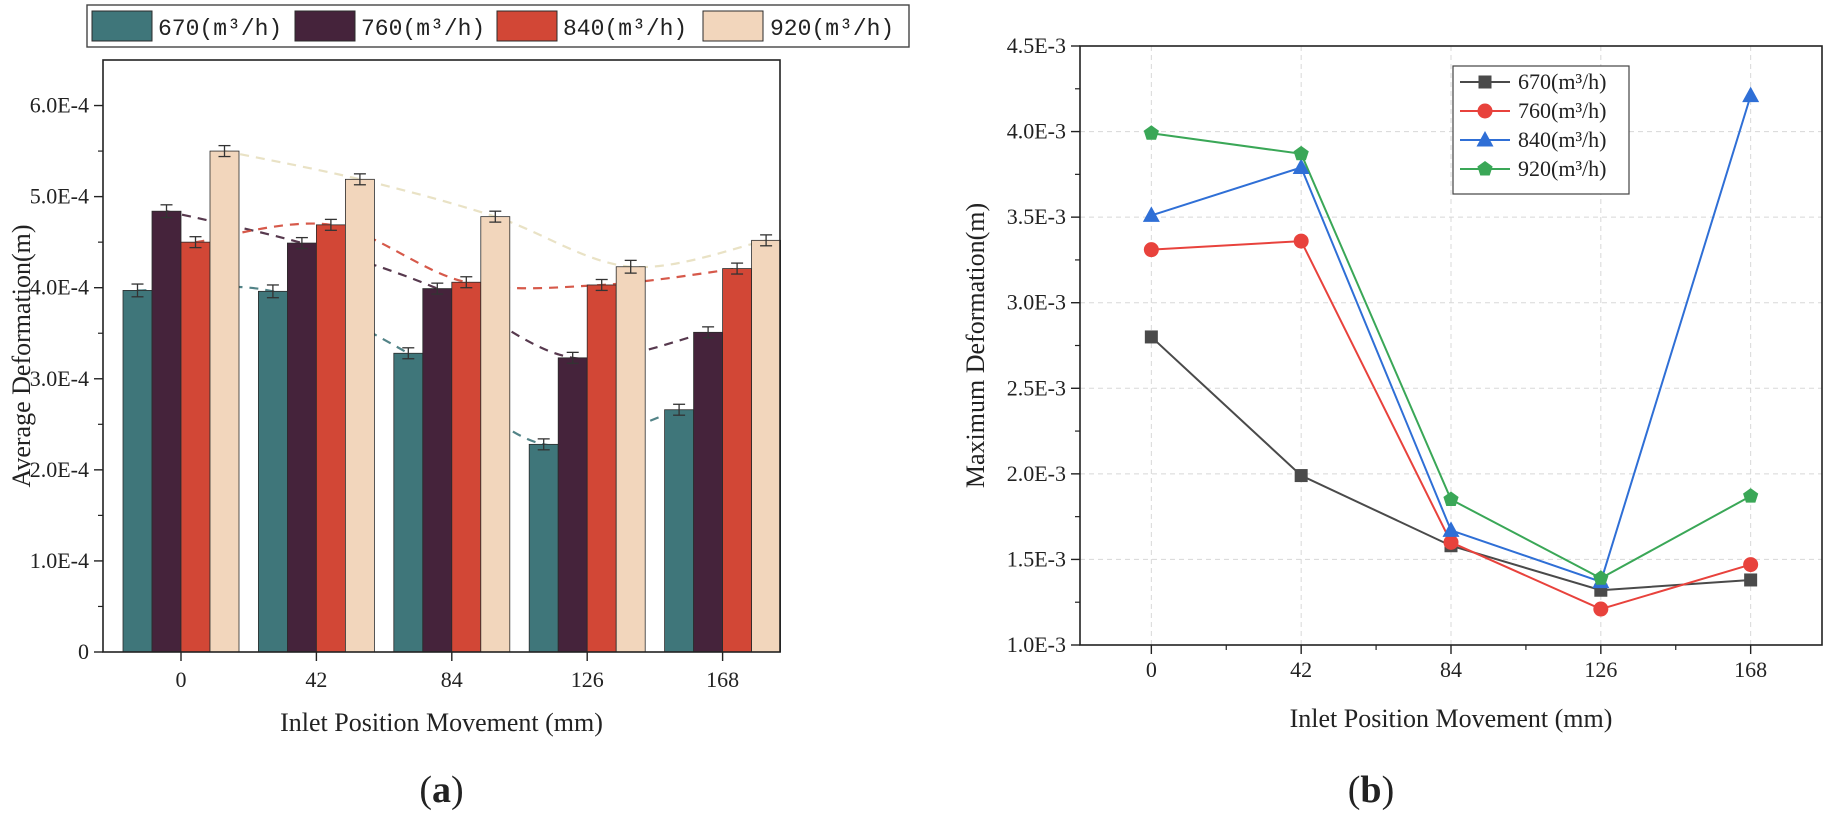 This screenshot has height=818, width=1830. Describe the element at coordinates (272, 471) in the screenshot. I see `bar-42-670(m³/h)` at that location.